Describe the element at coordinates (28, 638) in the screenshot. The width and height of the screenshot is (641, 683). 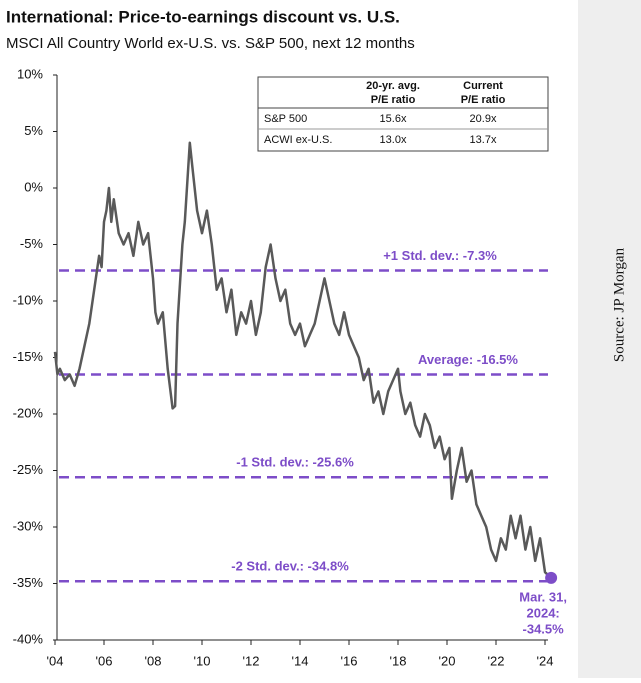
I see `y-tick-label: -40%` at that location.